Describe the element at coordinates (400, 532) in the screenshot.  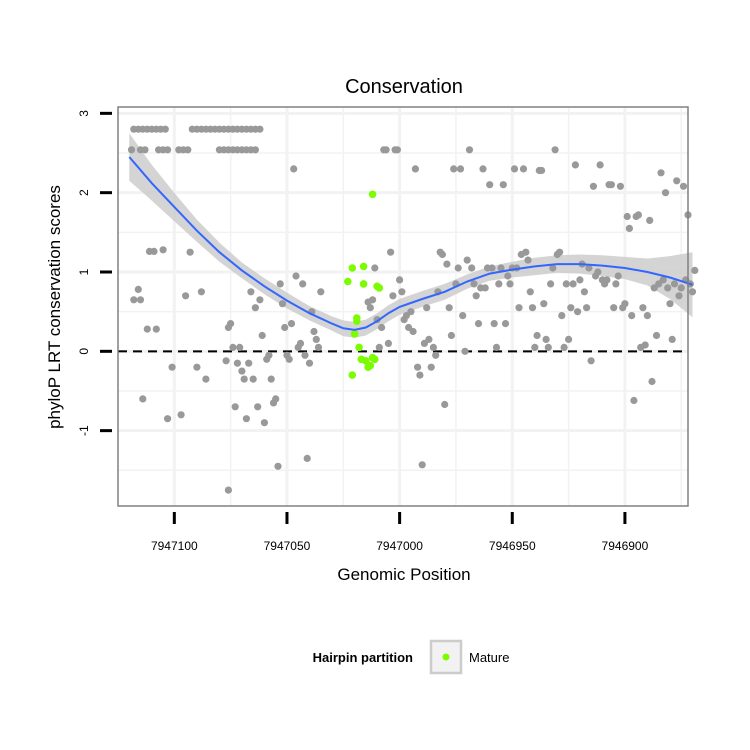
I see `x-axis: 7947100 7947050 7947000 7946950 7946900` at that location.